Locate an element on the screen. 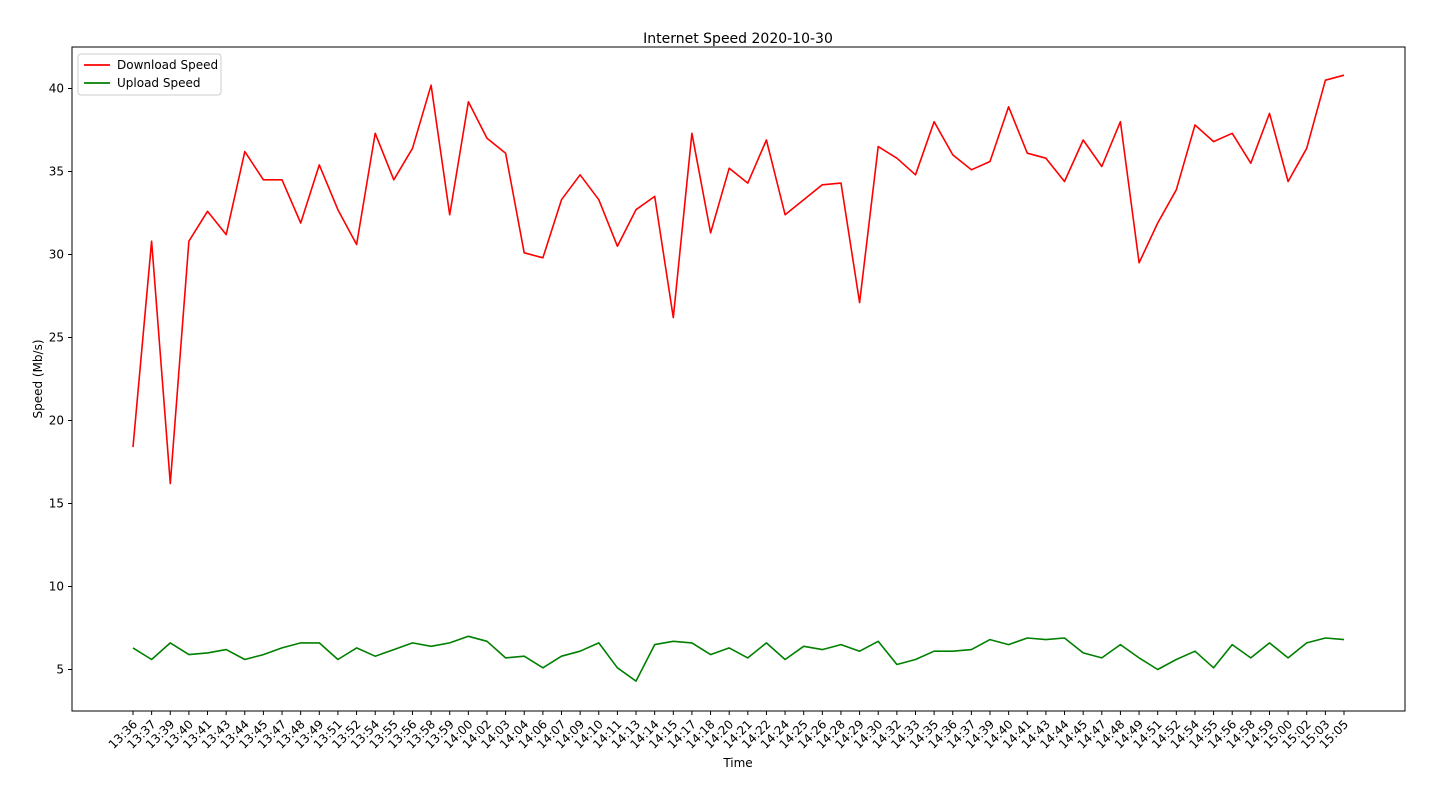 The image size is (1436, 800). series-line-upload is located at coordinates (738, 658).